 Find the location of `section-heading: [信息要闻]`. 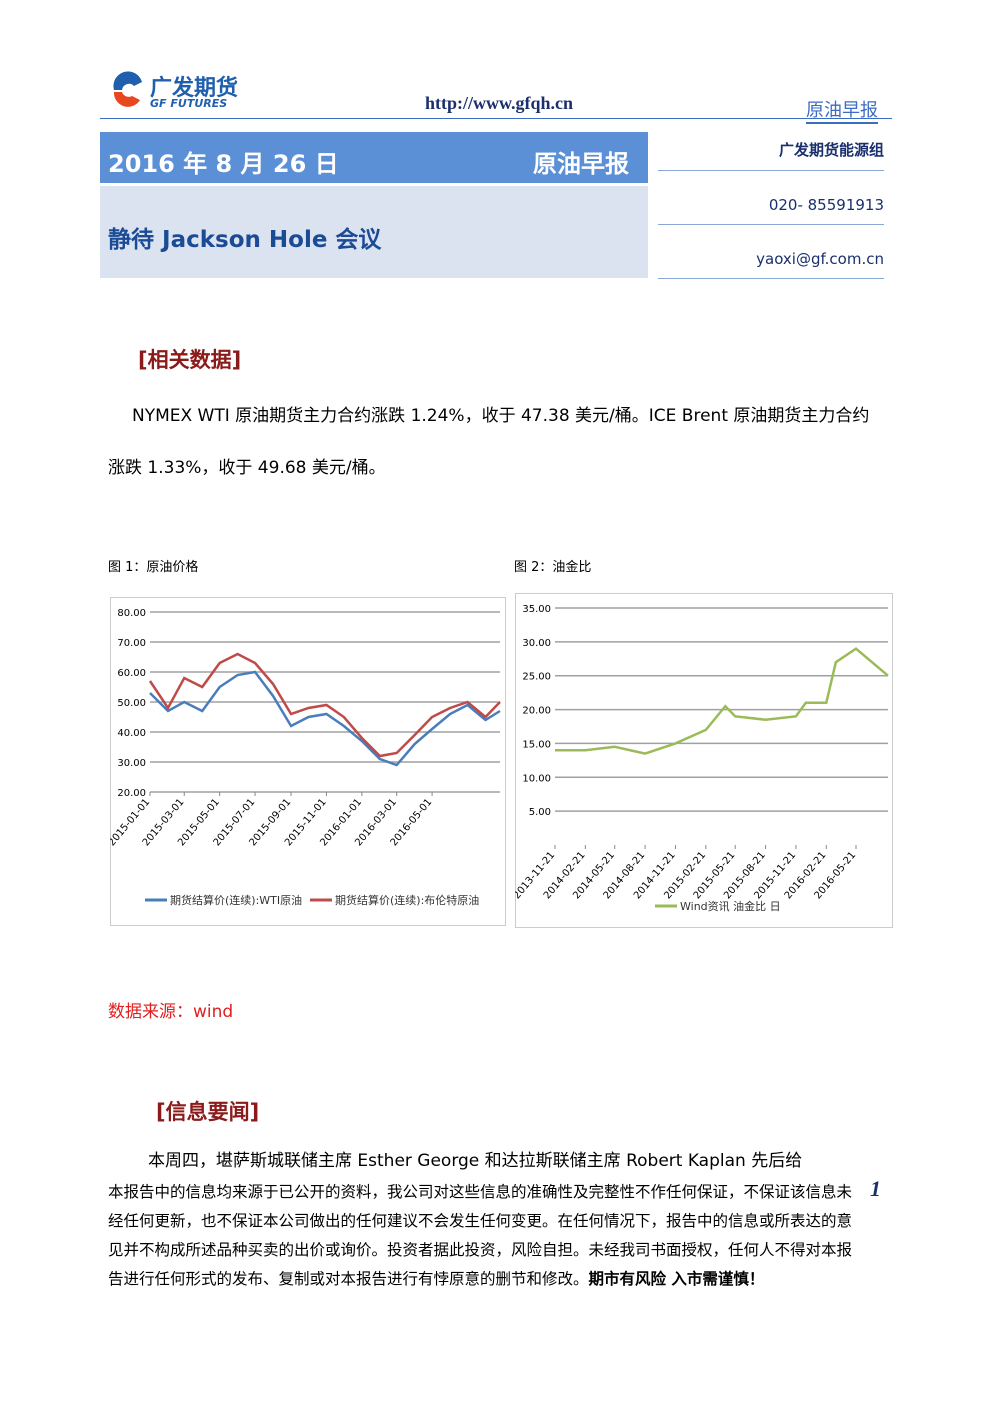

section-heading: [信息要闻] is located at coordinates (208, 1112).